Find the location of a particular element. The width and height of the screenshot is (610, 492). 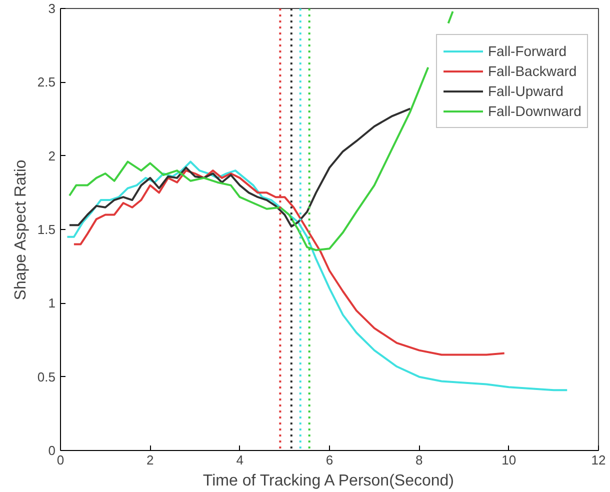

x-tick-label: 8 is located at coordinates (419, 460).